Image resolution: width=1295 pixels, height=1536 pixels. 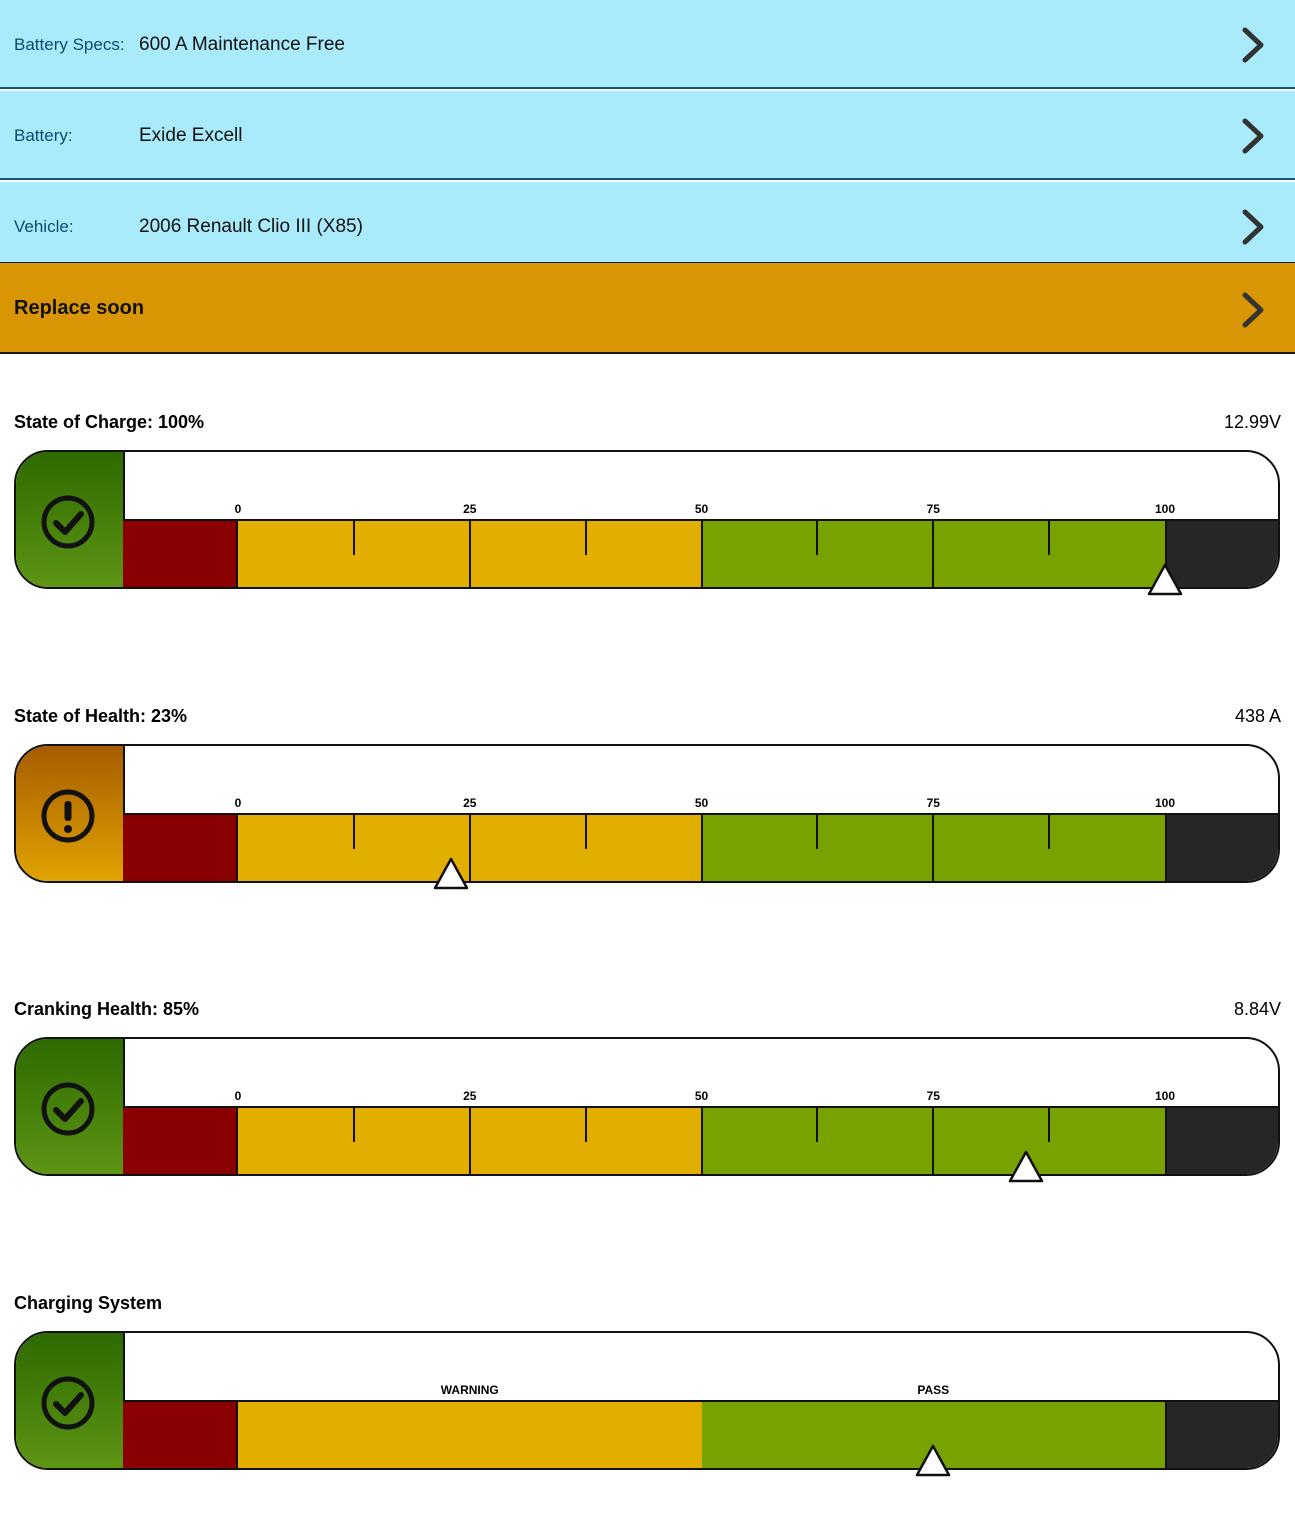 I want to click on exclamation-icon, so click(x=68, y=816).